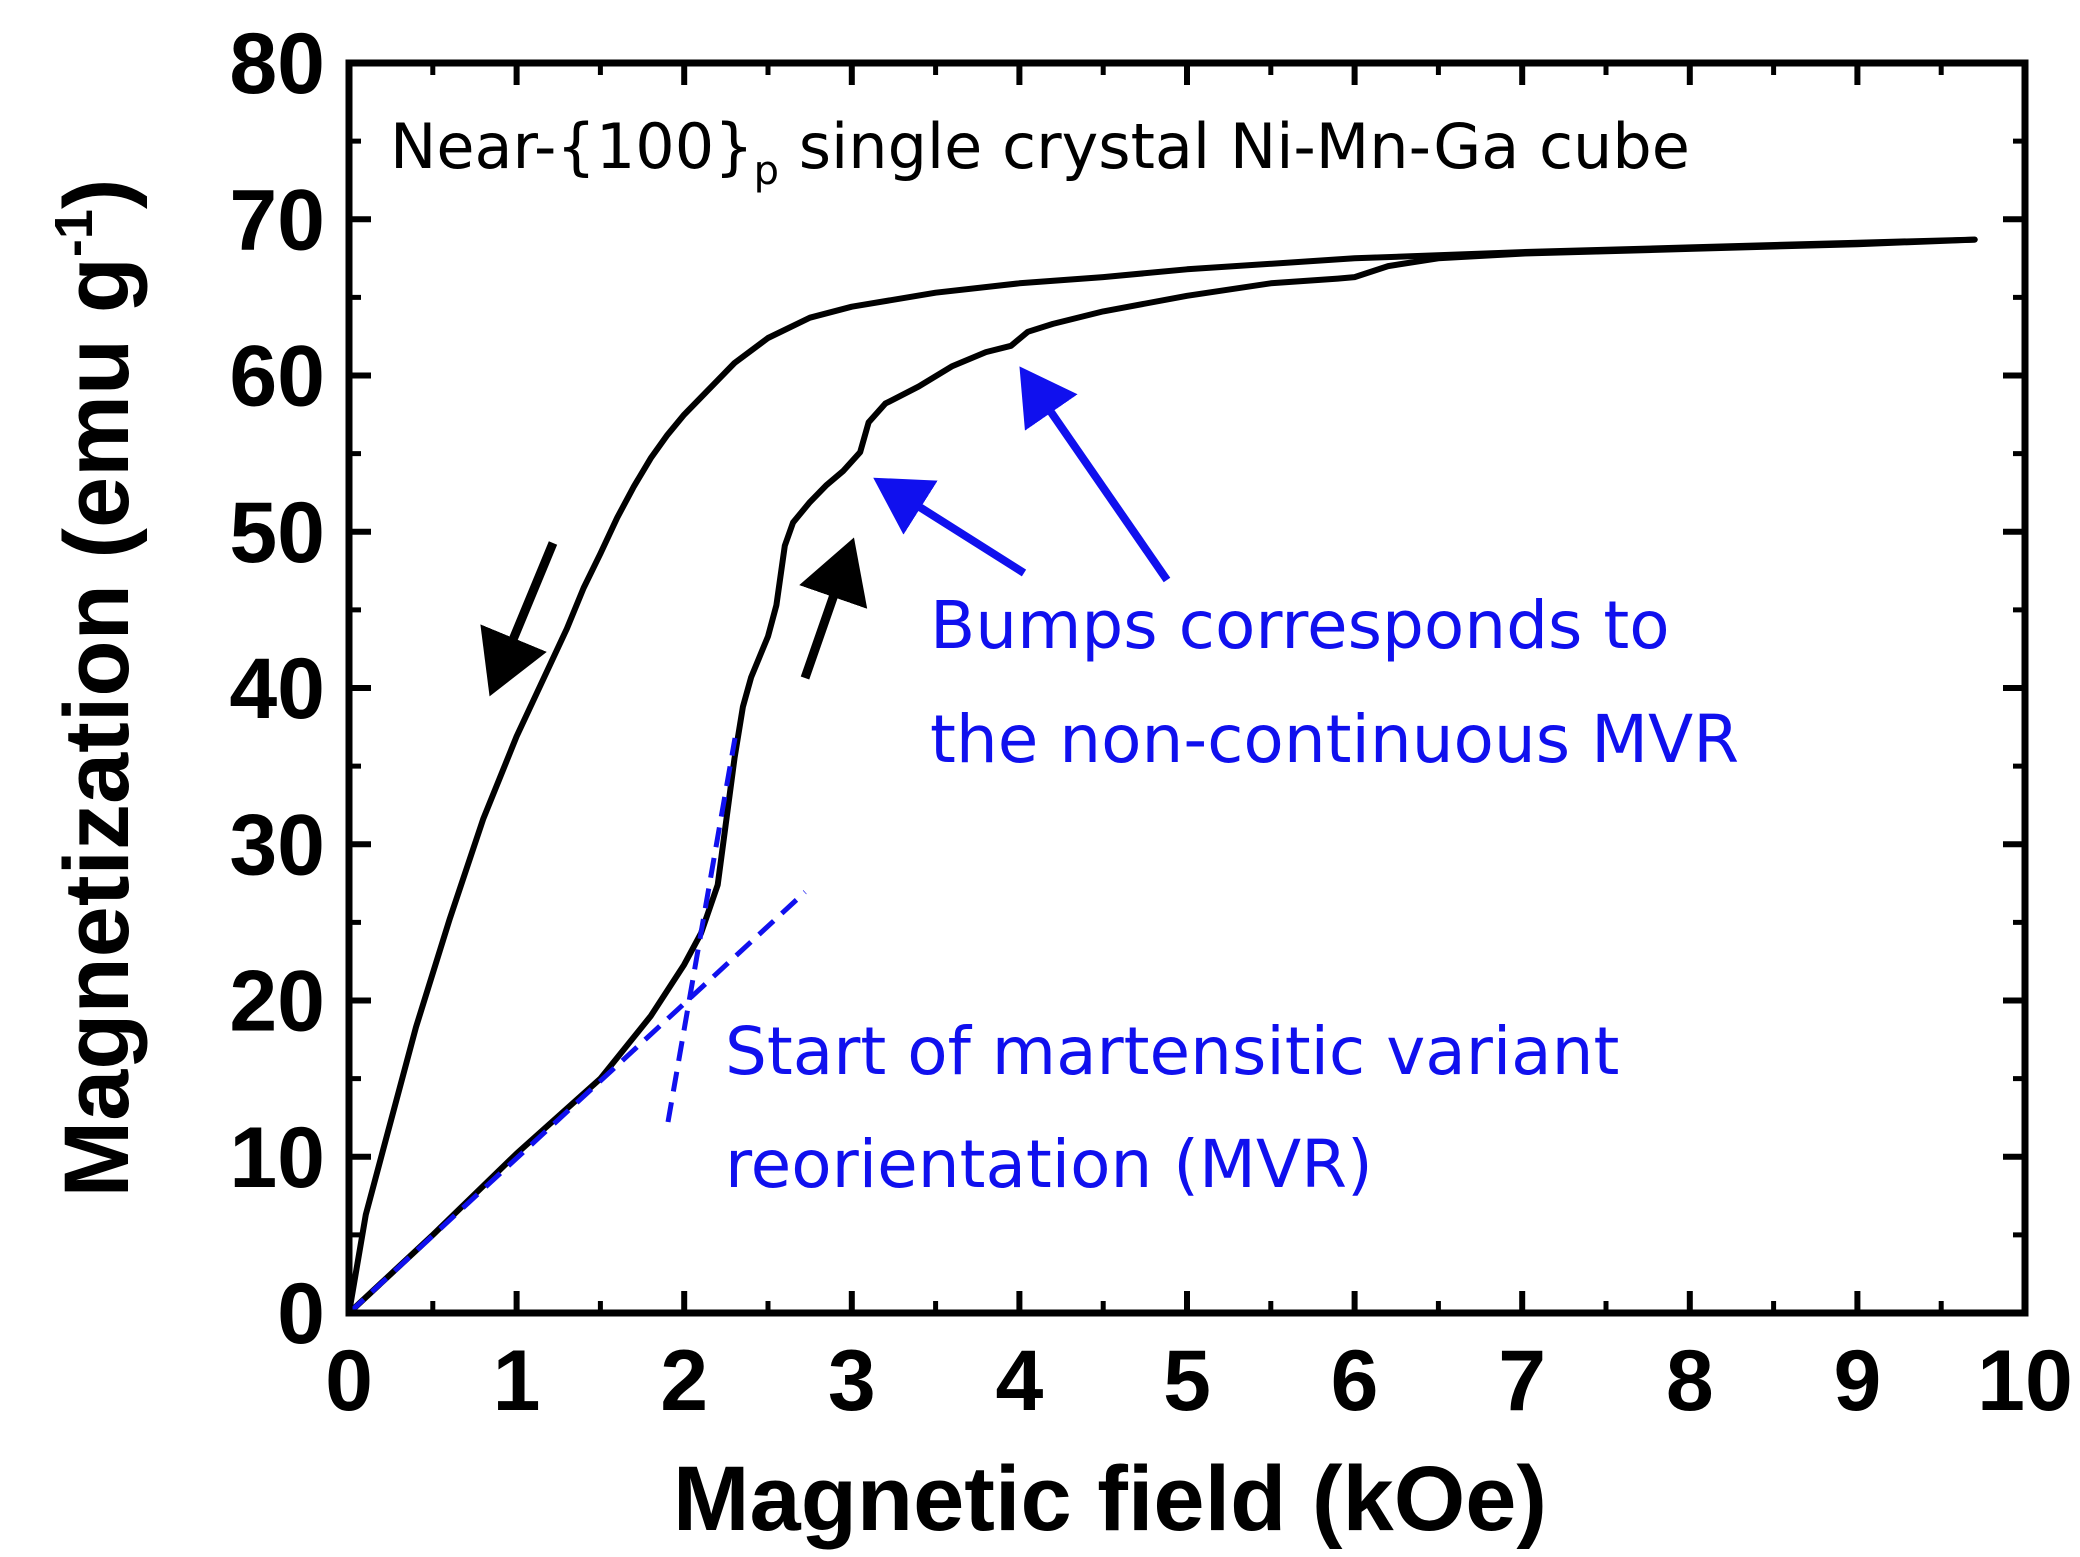 The width and height of the screenshot is (2080, 1557). What do you see at coordinates (277, 1158) in the screenshot?
I see `y-tick-label: 10` at bounding box center [277, 1158].